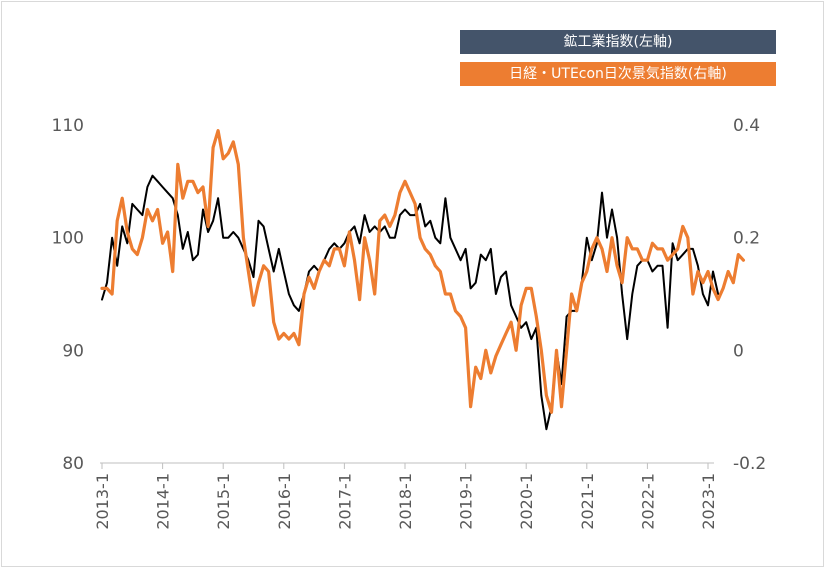 Image resolution: width=827 pixels, height=570 pixels. What do you see at coordinates (73, 464) in the screenshot?
I see `y-left-tick-label: 80` at bounding box center [73, 464].